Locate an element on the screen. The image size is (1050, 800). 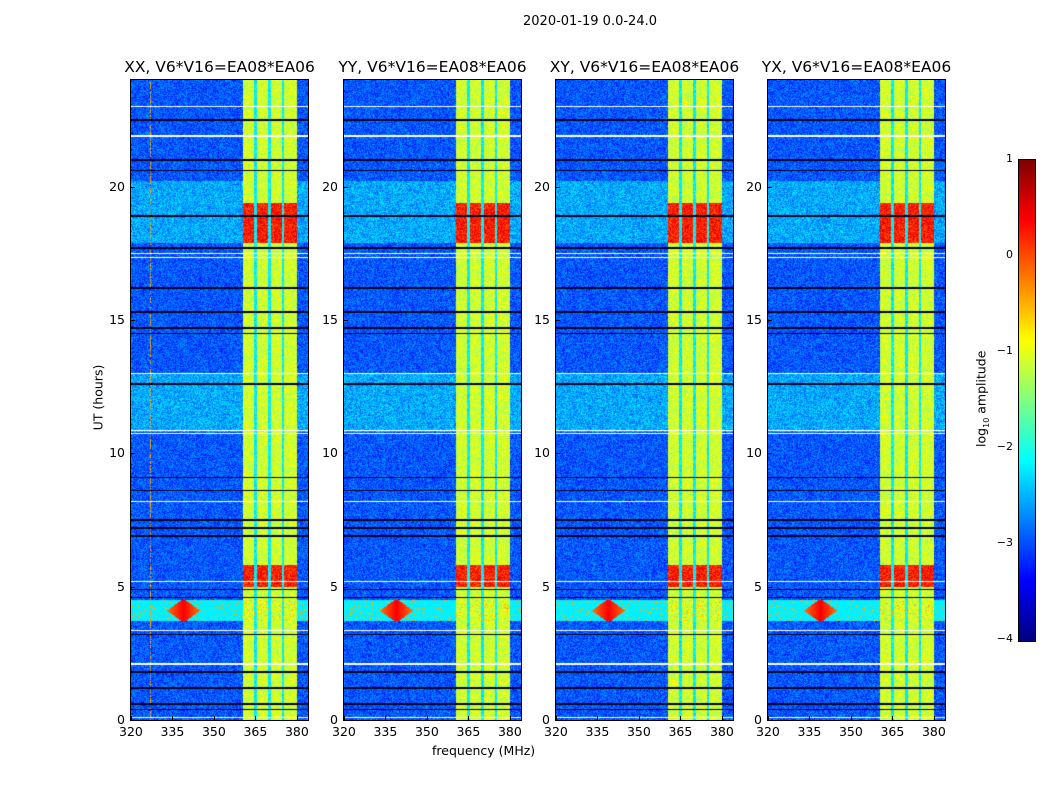
colorbar-tick-label: −3 is located at coordinates (1004, 542).